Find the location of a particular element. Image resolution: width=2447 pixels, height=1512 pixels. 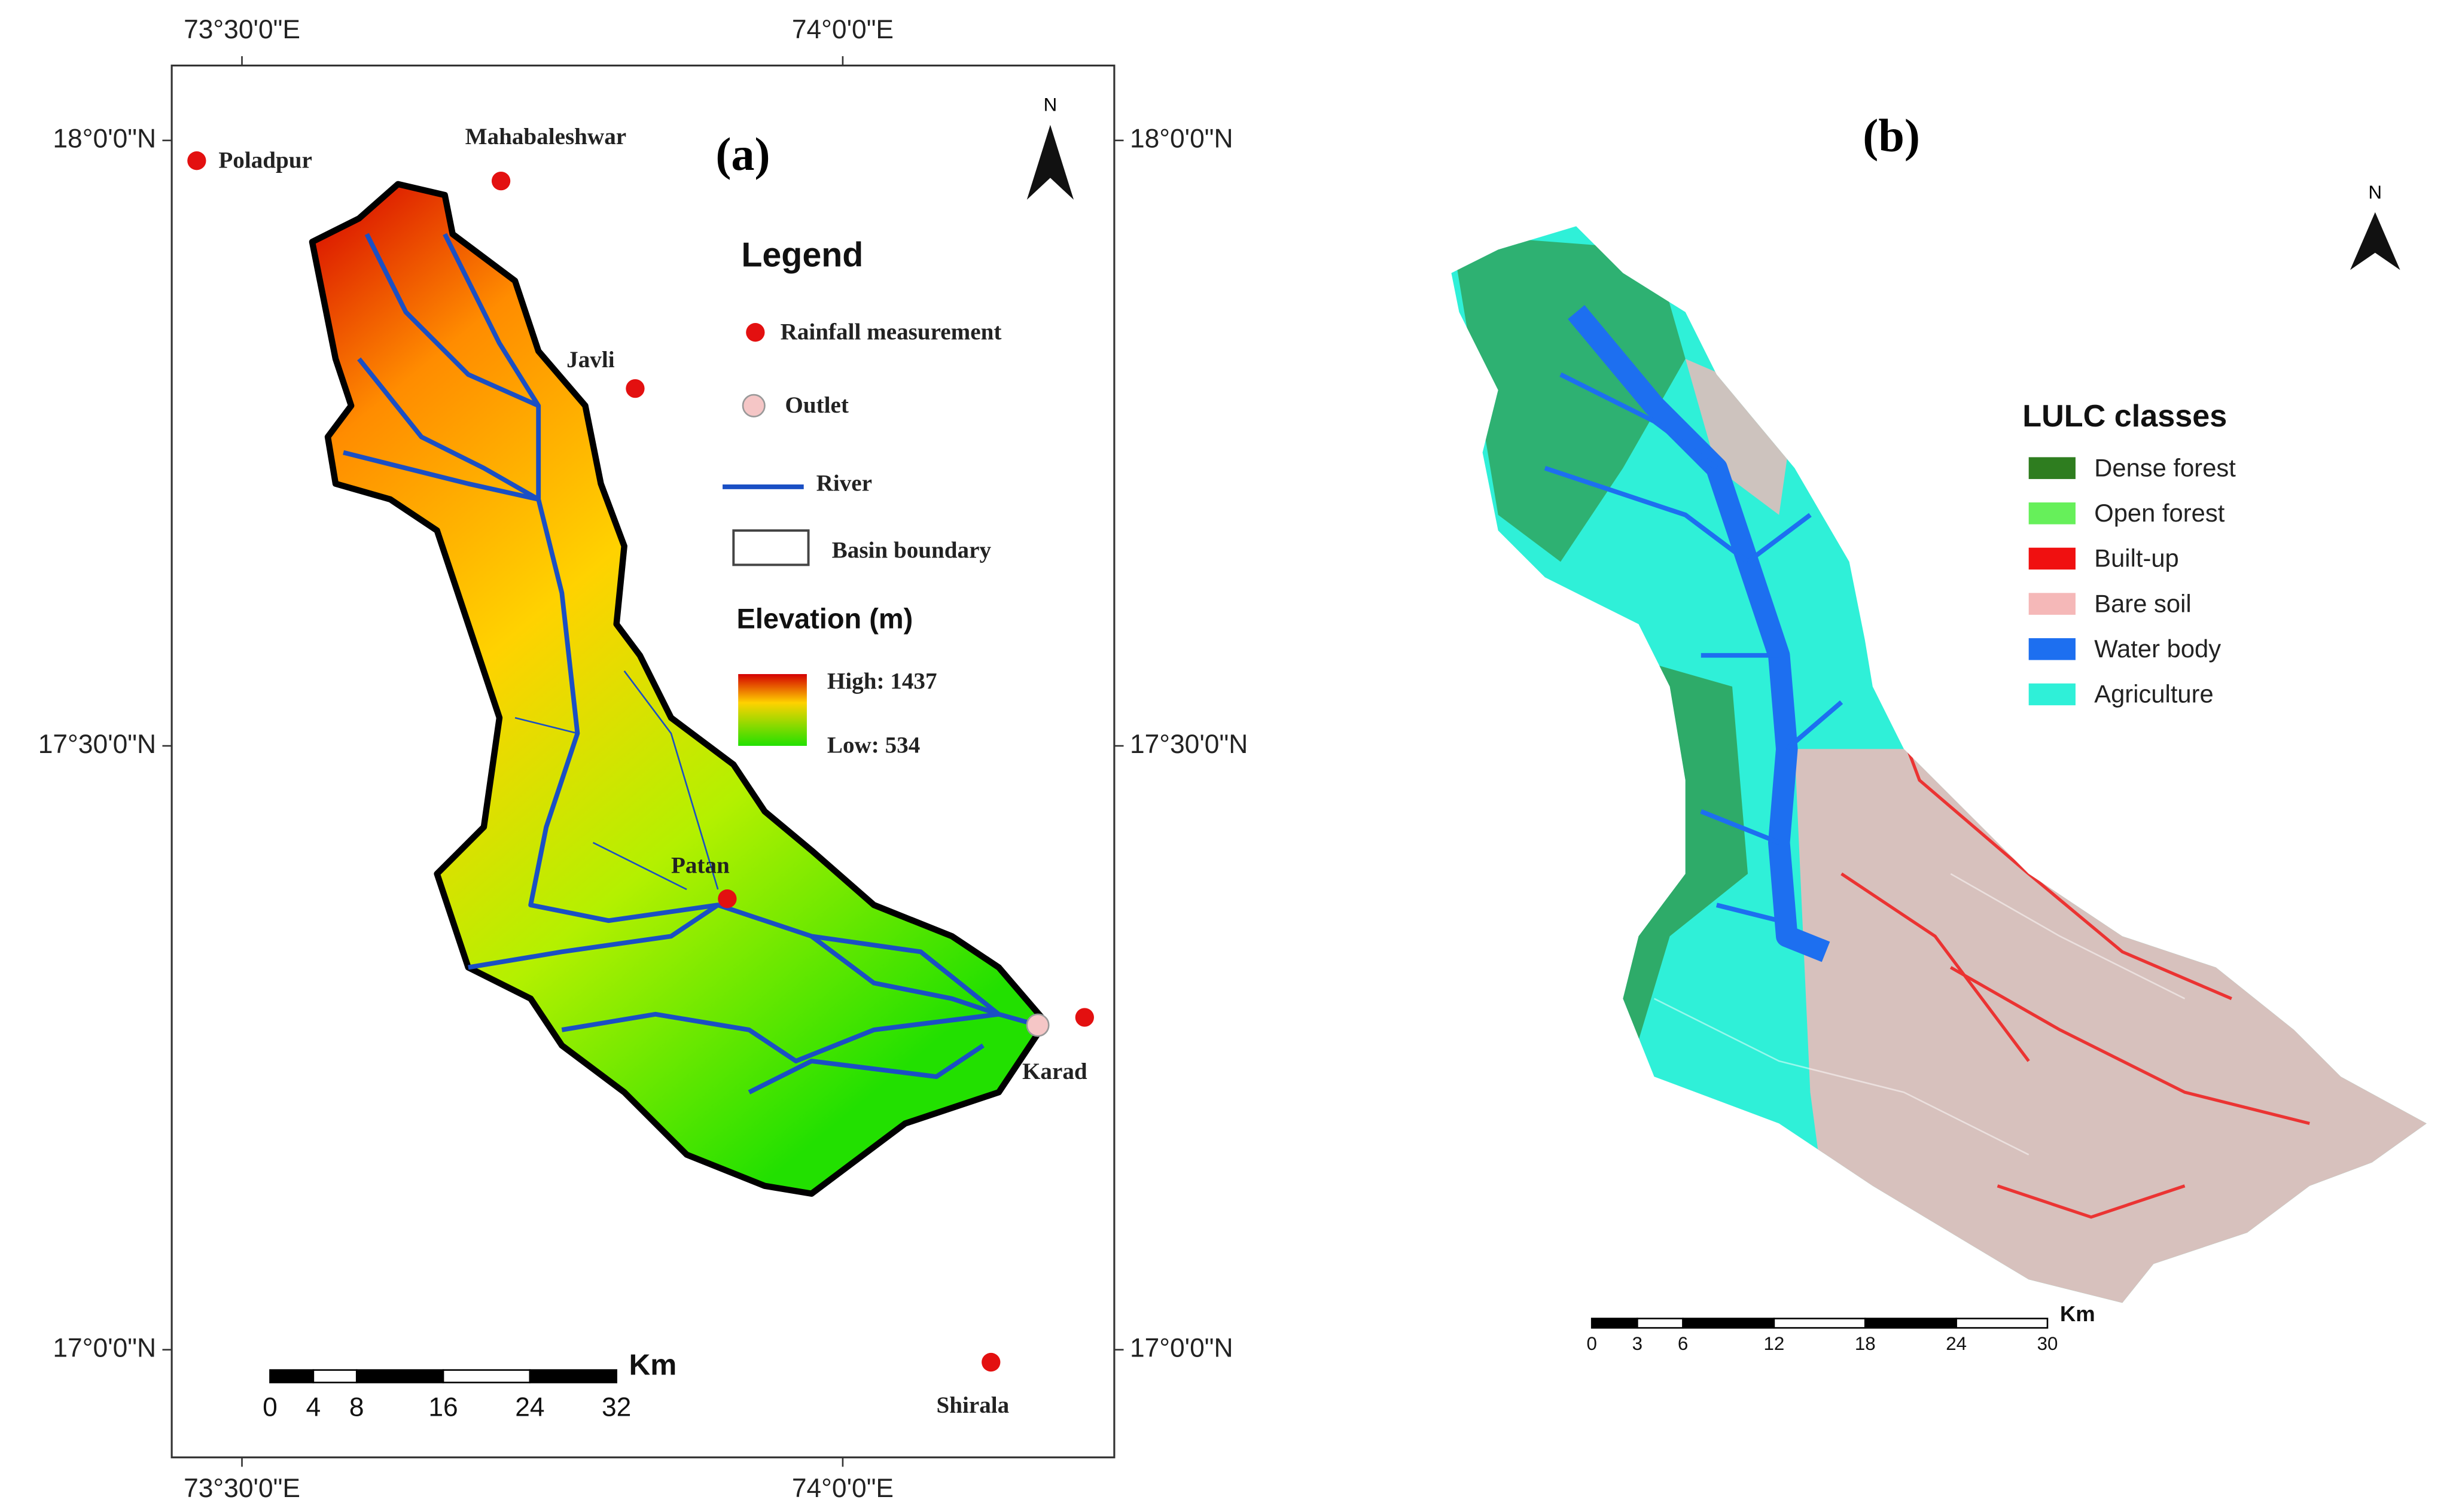

panel-label: (a) is located at coordinates (742, 154).